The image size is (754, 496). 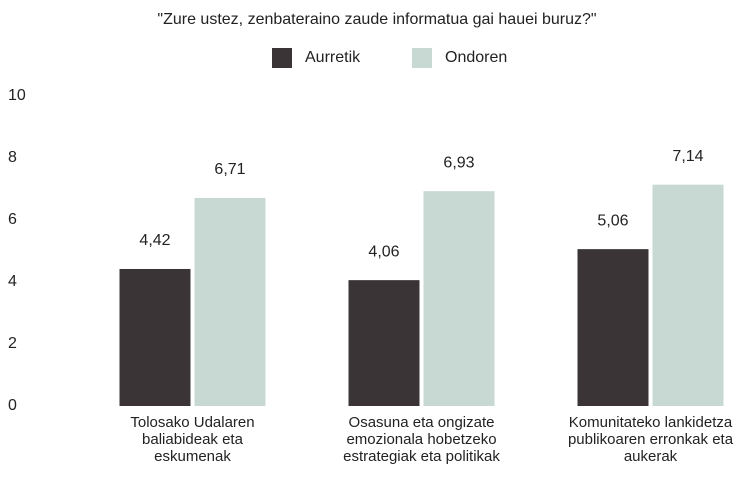 What do you see at coordinates (154, 240) in the screenshot?
I see `value-label: 4,42` at bounding box center [154, 240].